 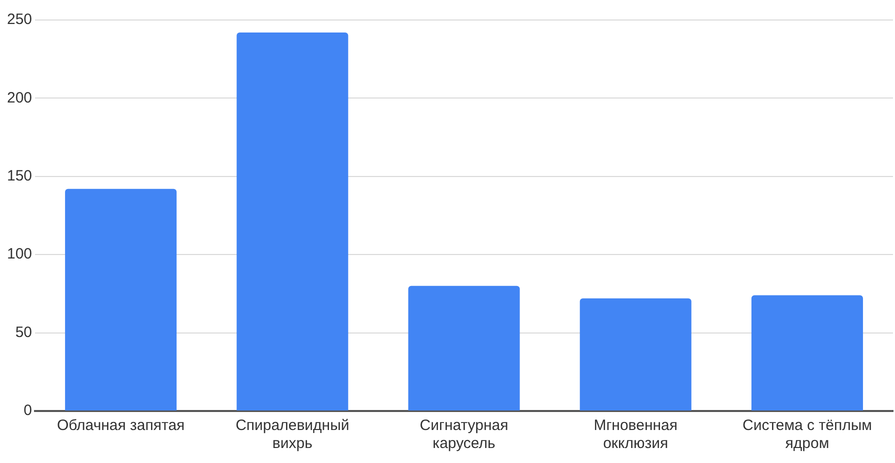 I want to click on x-tick-label: Система с тёплым ядром, so click(x=807, y=434).